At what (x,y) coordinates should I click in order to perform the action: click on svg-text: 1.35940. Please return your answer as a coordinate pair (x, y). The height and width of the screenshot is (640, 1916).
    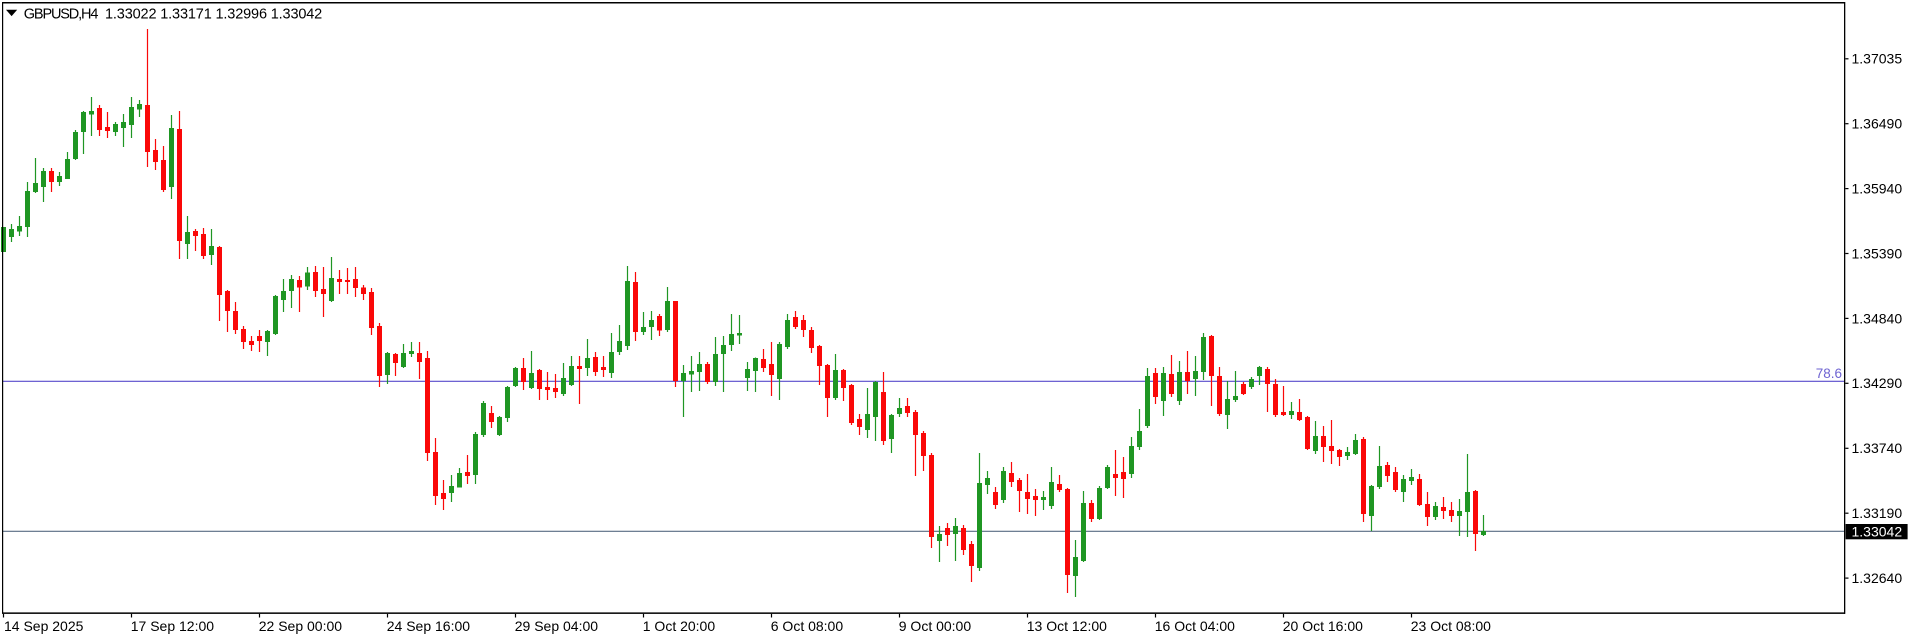
    Looking at the image, I should click on (1877, 189).